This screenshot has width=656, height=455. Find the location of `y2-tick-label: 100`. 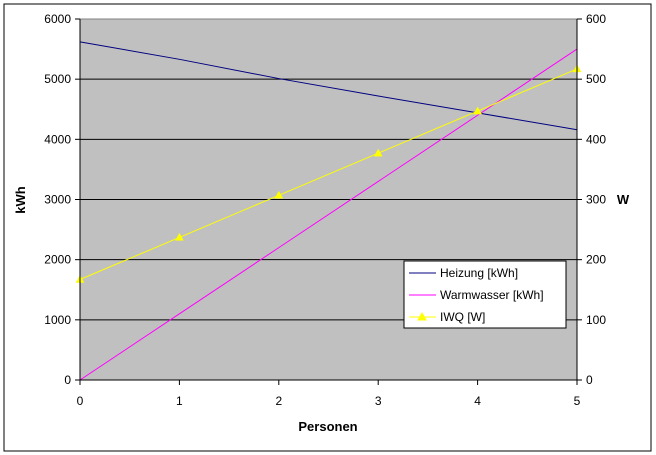

y2-tick-label: 100 is located at coordinates (596, 320).